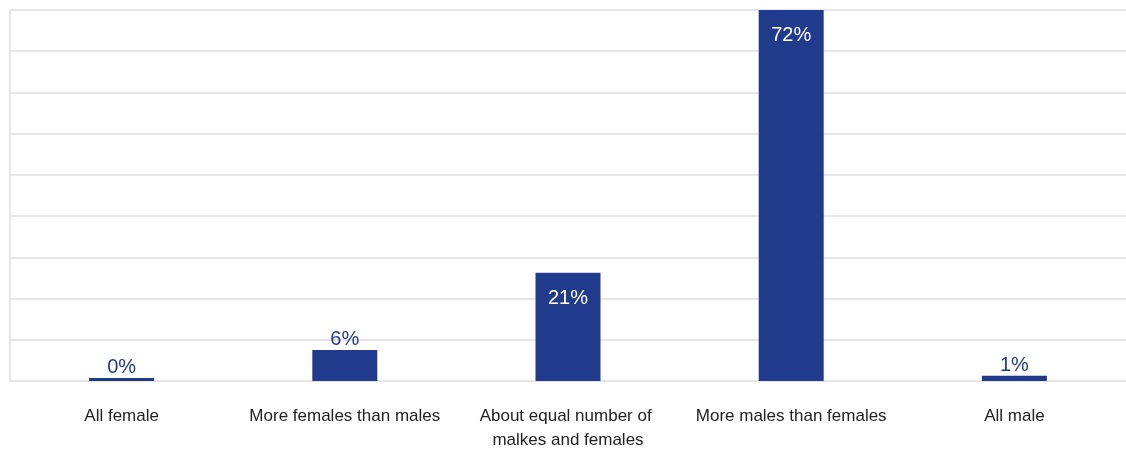 The height and width of the screenshot is (456, 1126). Describe the element at coordinates (1014, 363) in the screenshot. I see `data-label: 1%` at that location.